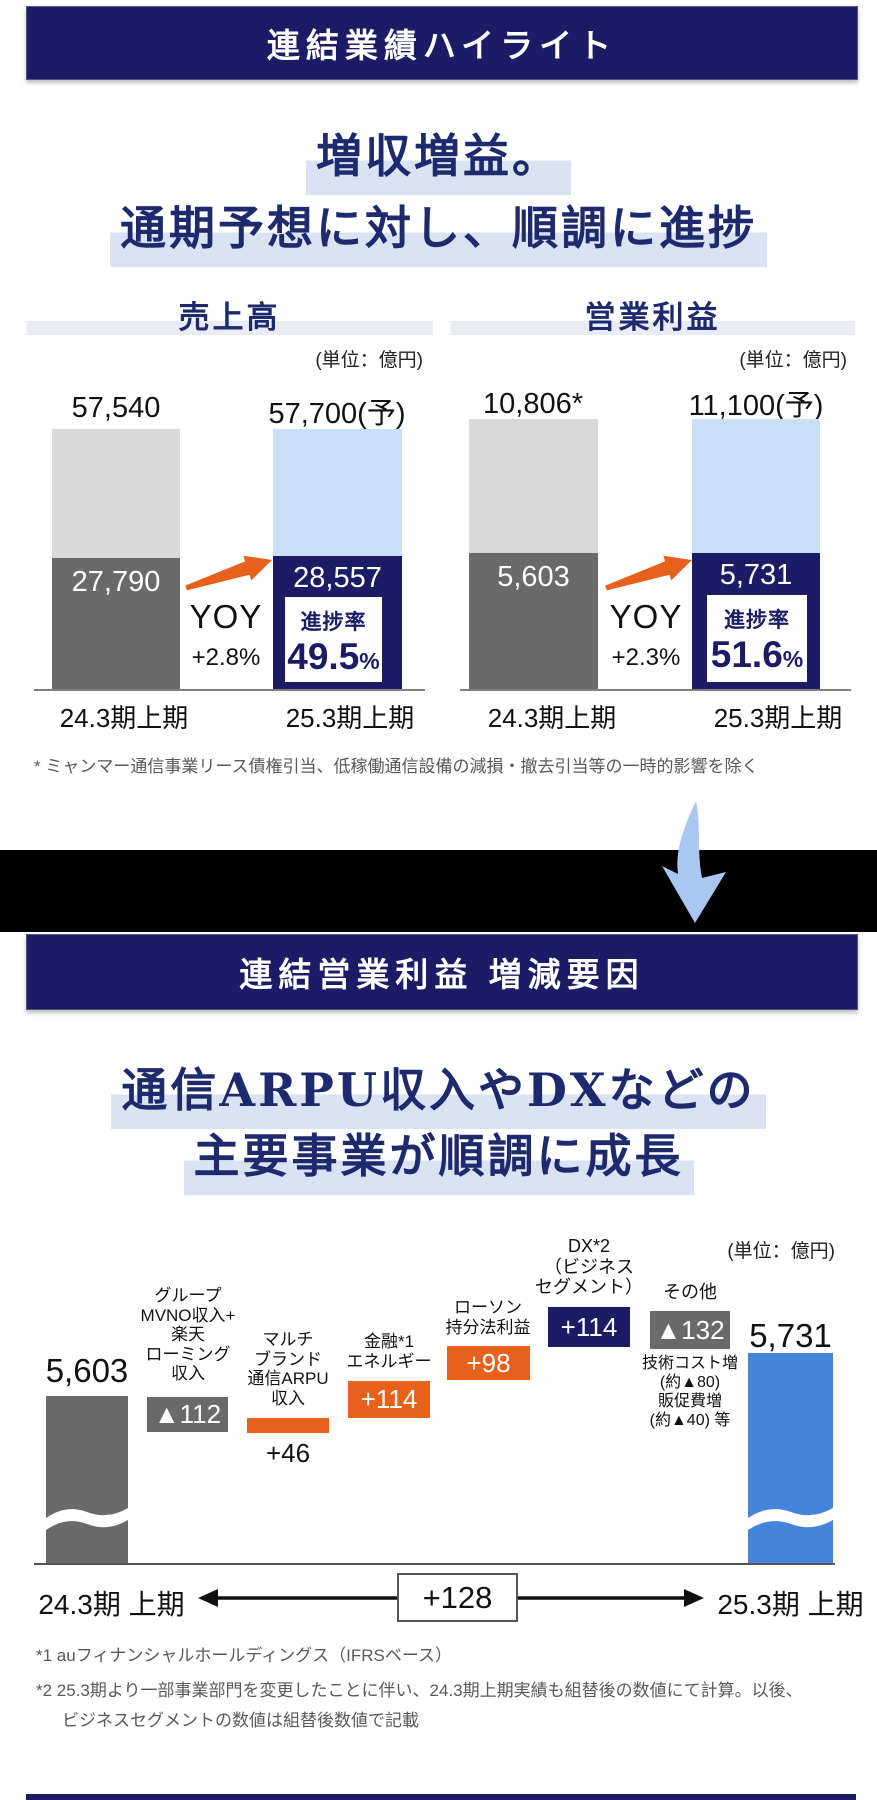 The width and height of the screenshot is (877, 1800). I want to click on profit-forecast-bar-upper, so click(756, 486).